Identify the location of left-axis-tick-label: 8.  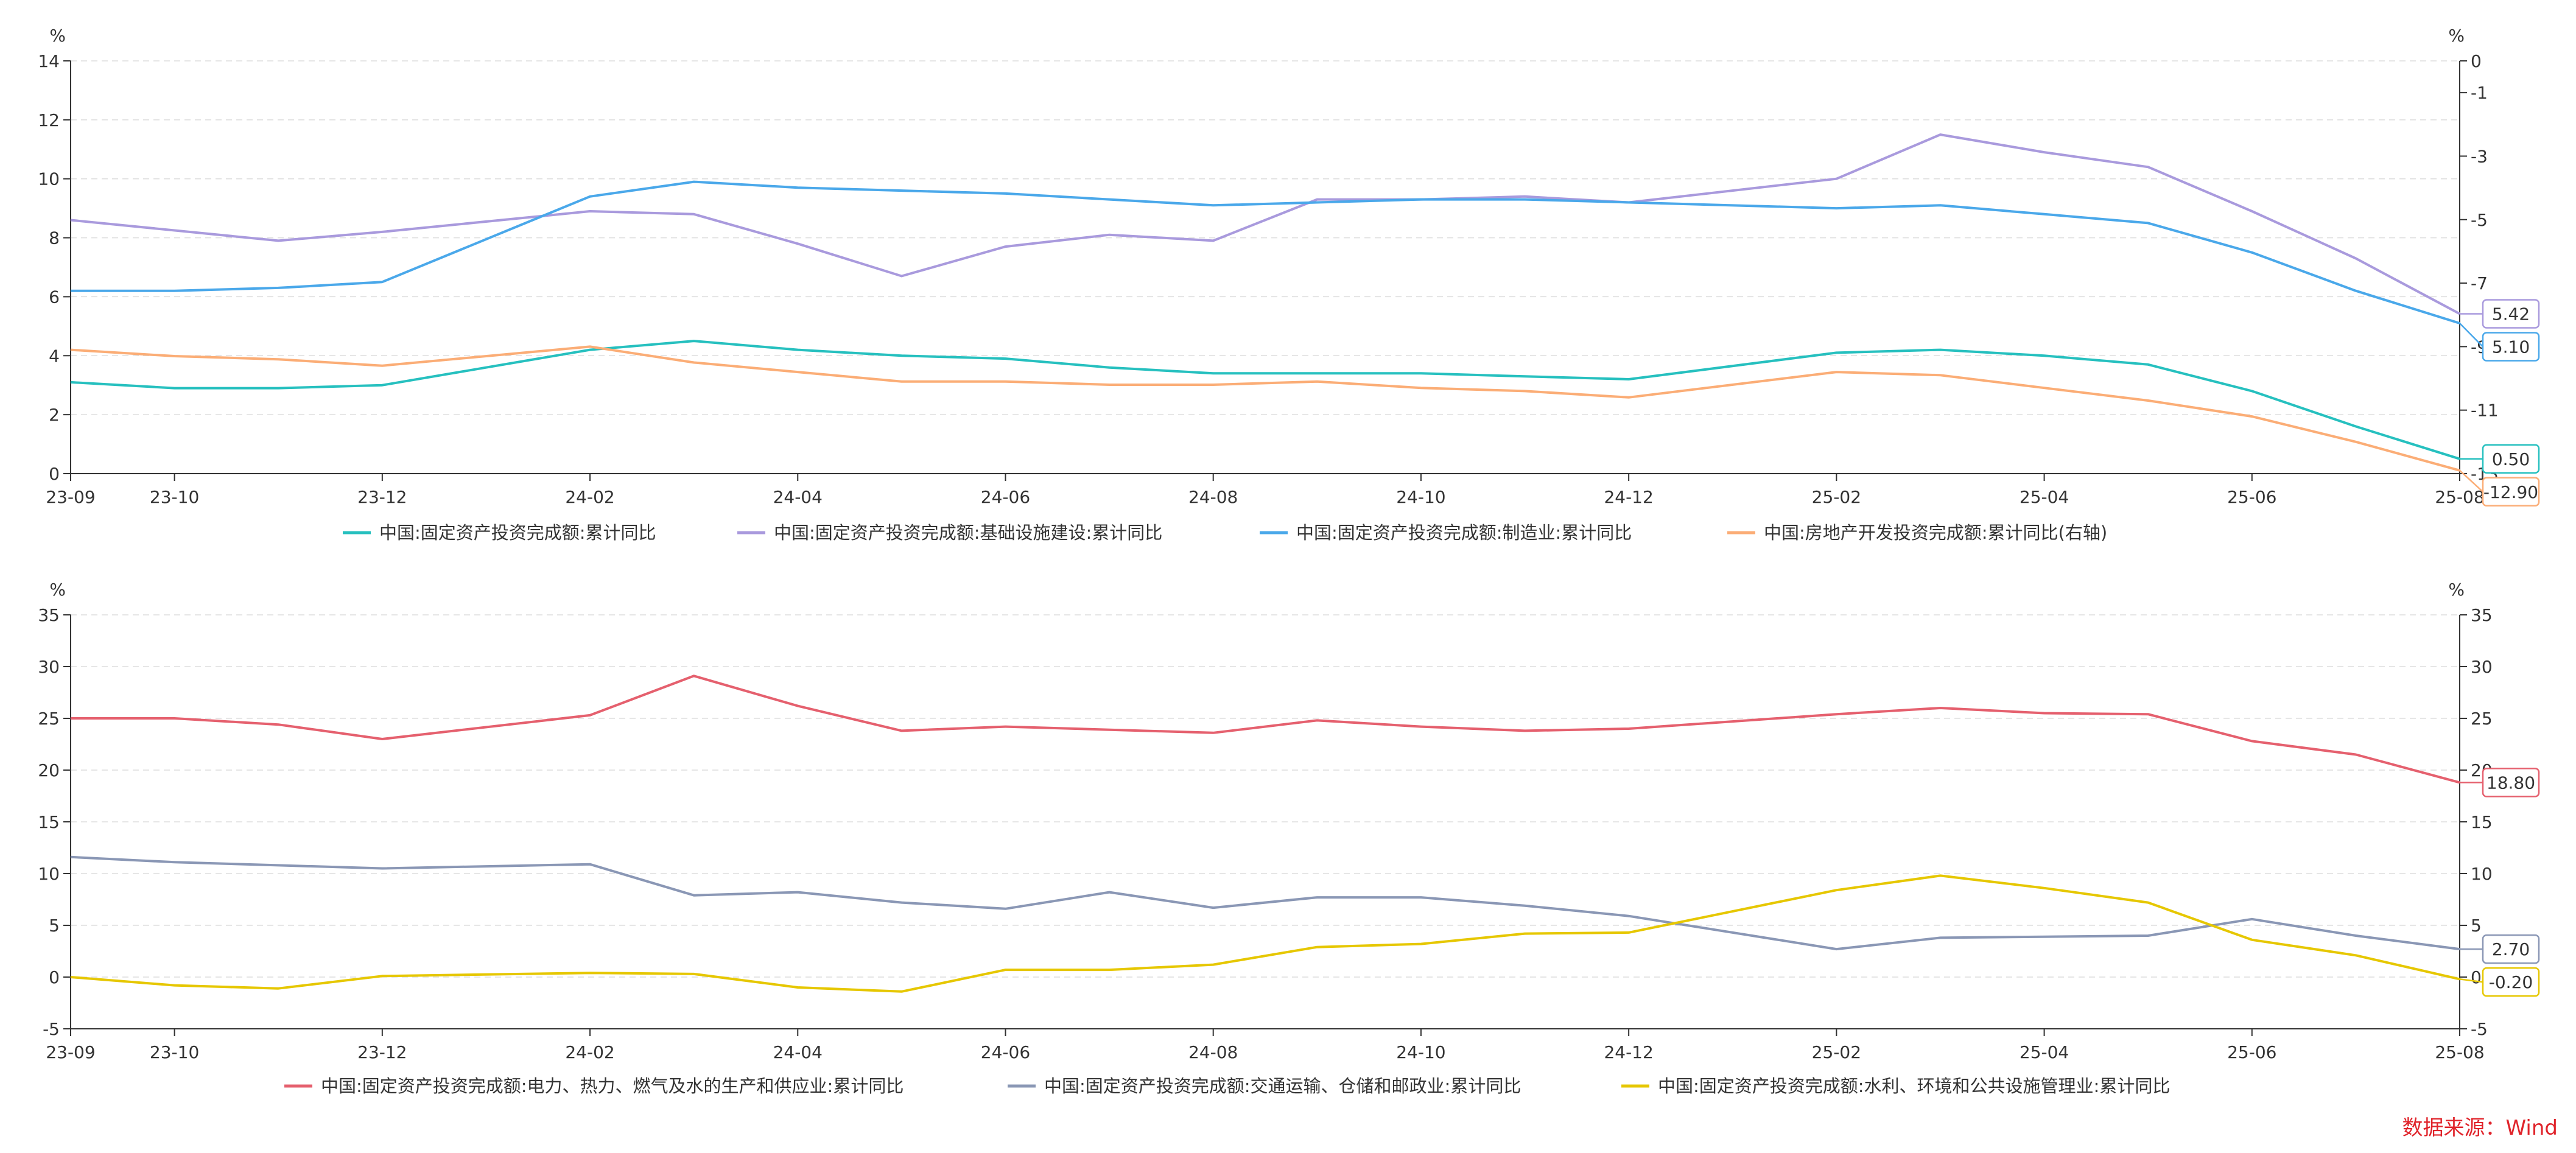
(54, 238).